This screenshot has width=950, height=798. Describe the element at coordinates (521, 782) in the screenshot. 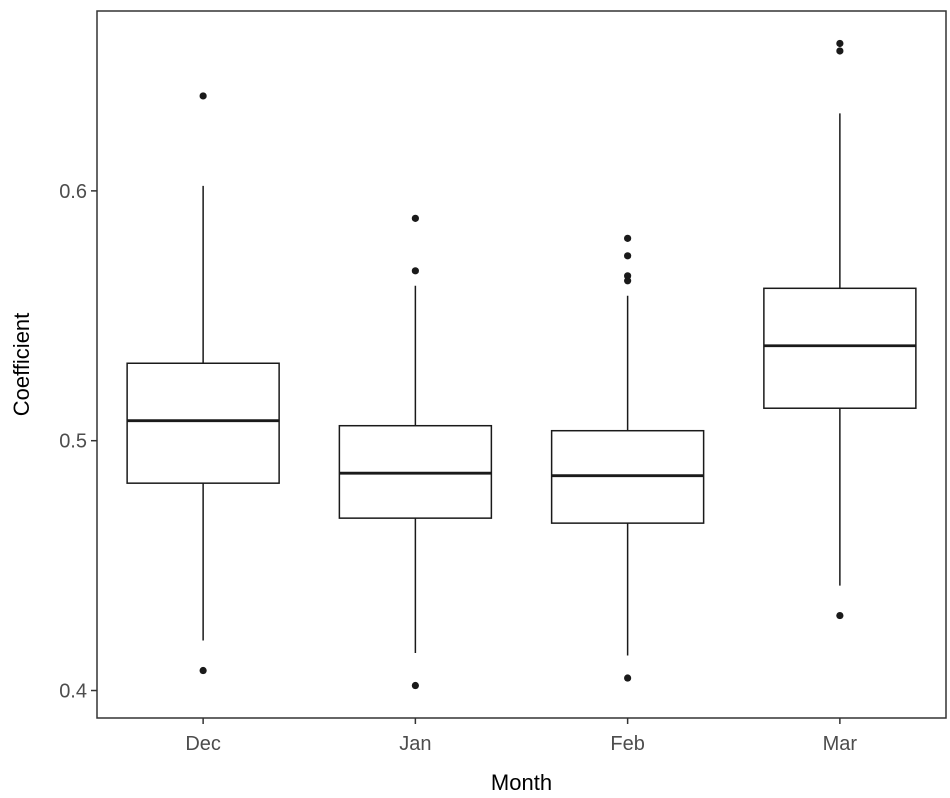

I see `x-axis-title: Month` at that location.